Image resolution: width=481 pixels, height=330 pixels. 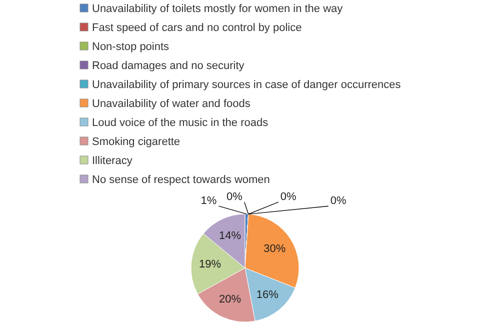 I want to click on legend-label: No sense of respect towards women, so click(x=181, y=180).